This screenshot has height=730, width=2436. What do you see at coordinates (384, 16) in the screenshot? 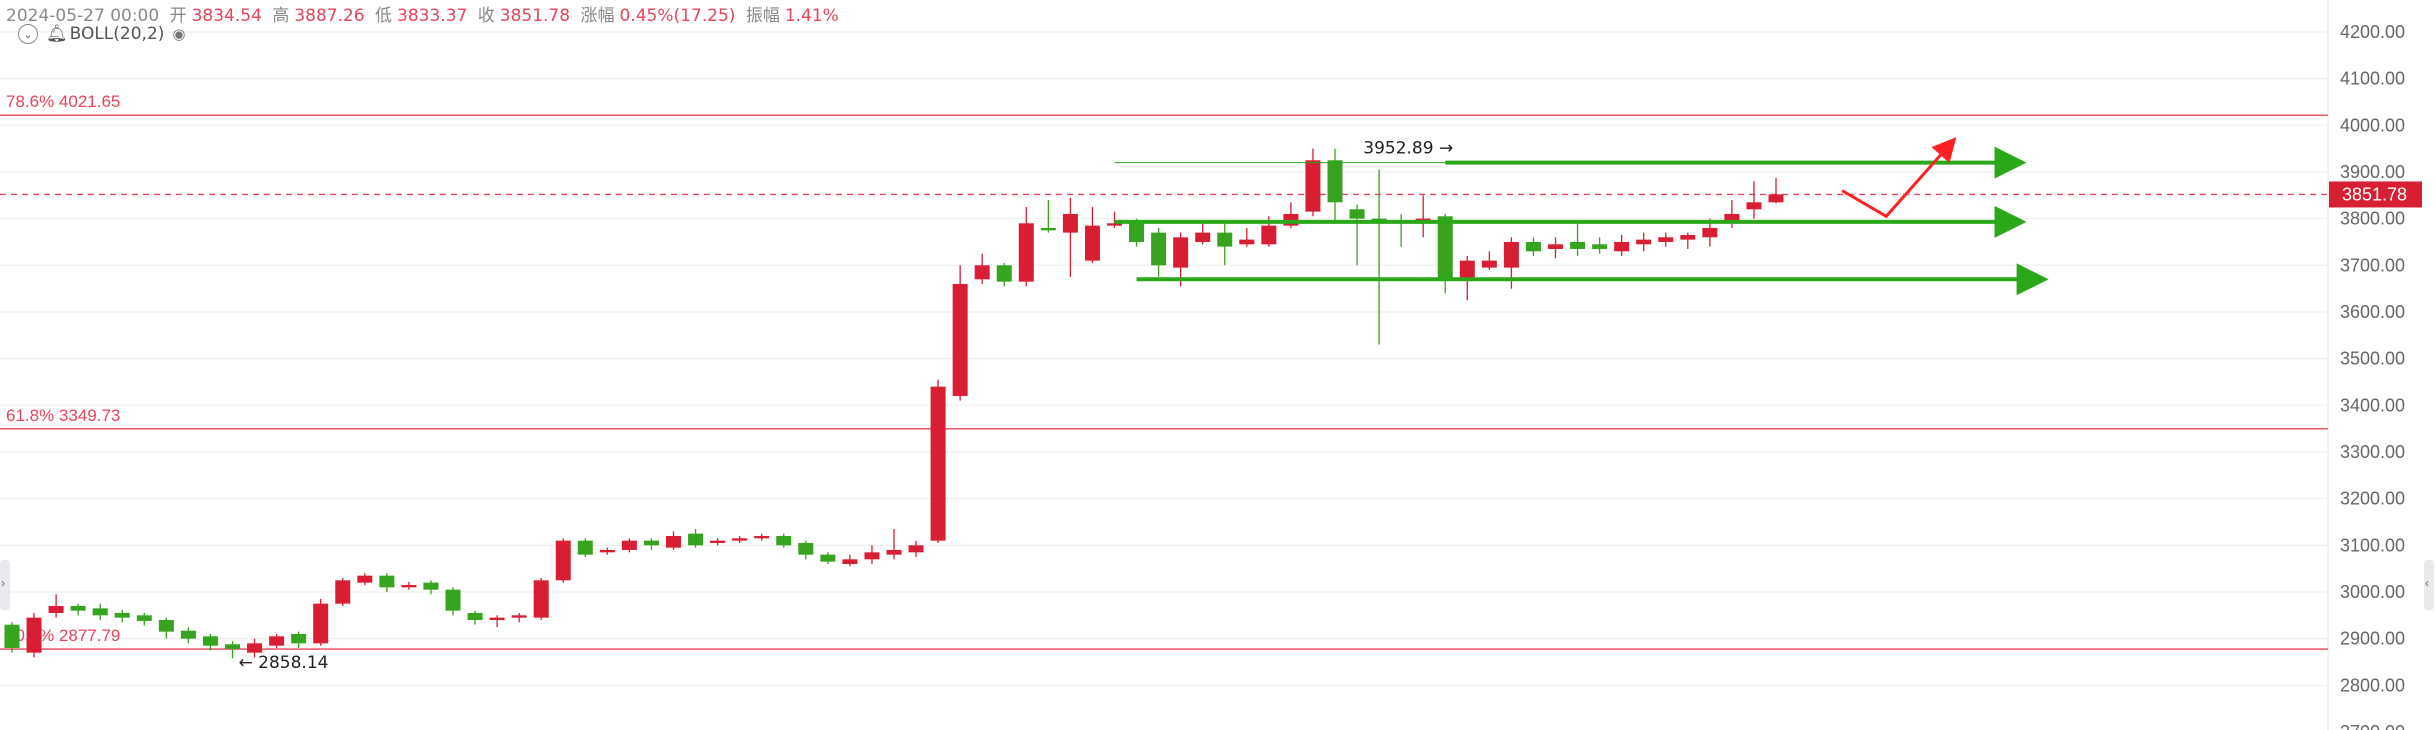
I see `low-label: 低` at bounding box center [384, 16].